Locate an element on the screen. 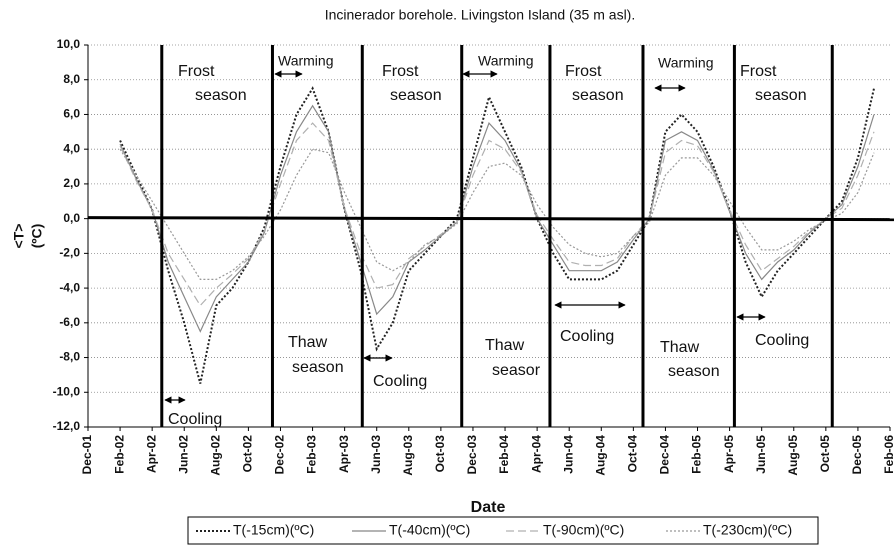 The height and width of the screenshot is (547, 894). y-tick-label: 2,0 is located at coordinates (71, 183).